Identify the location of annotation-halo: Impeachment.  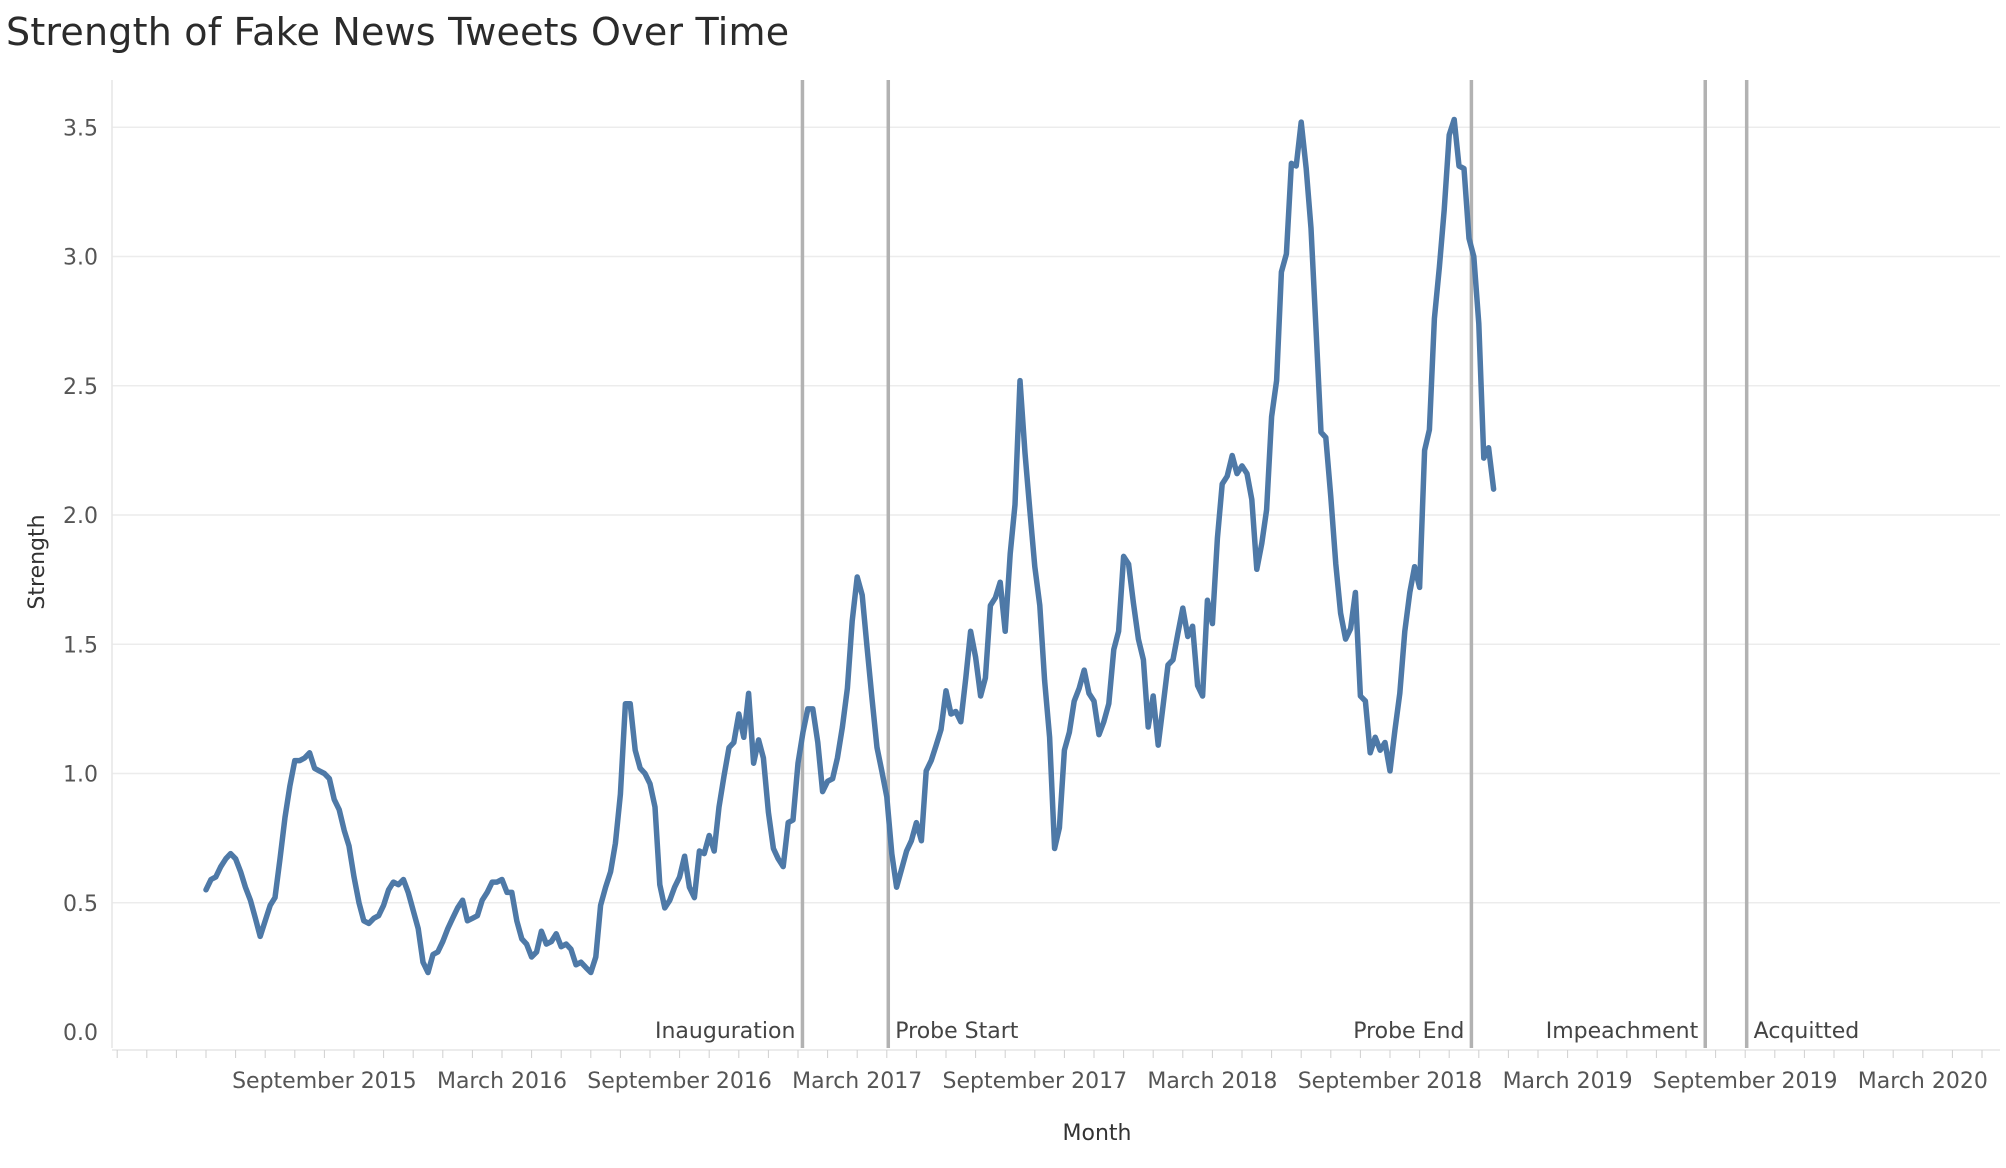
(1622, 1031).